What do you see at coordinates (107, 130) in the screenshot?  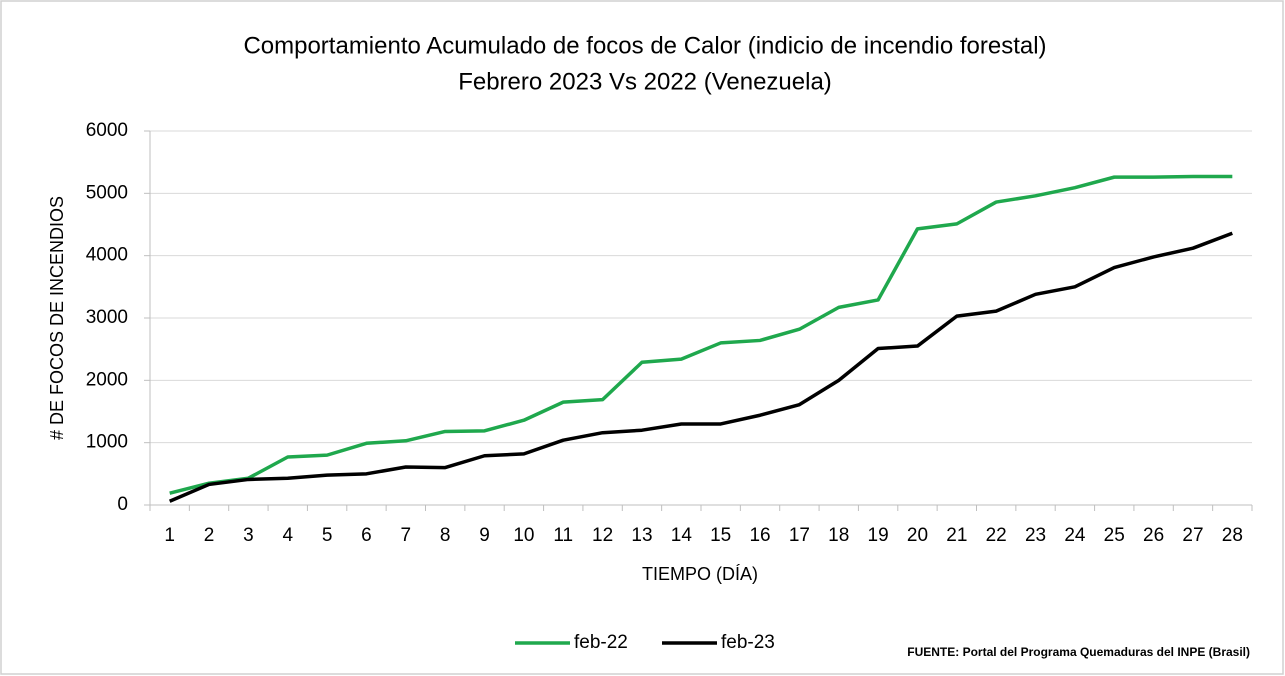 I see `y-tick-label: 6000` at bounding box center [107, 130].